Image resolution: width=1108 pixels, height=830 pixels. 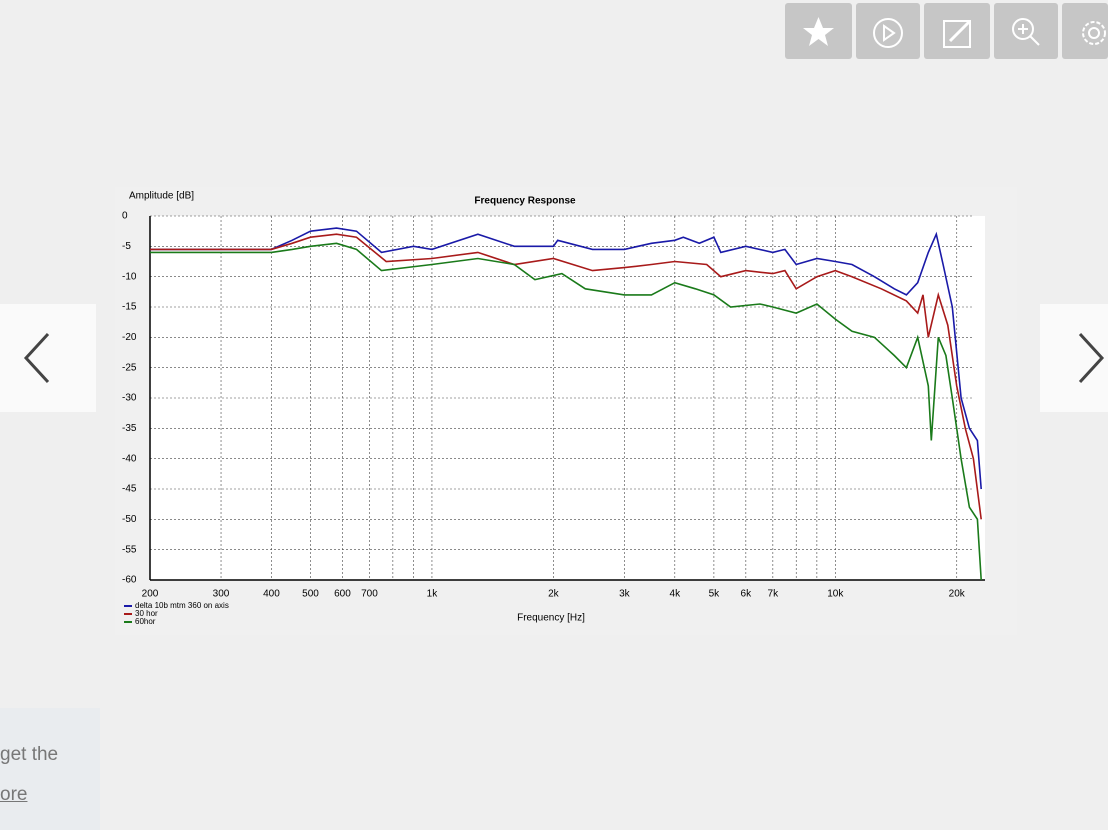 What do you see at coordinates (129, 276) in the screenshot?
I see `y-tick-label: -10` at bounding box center [129, 276].